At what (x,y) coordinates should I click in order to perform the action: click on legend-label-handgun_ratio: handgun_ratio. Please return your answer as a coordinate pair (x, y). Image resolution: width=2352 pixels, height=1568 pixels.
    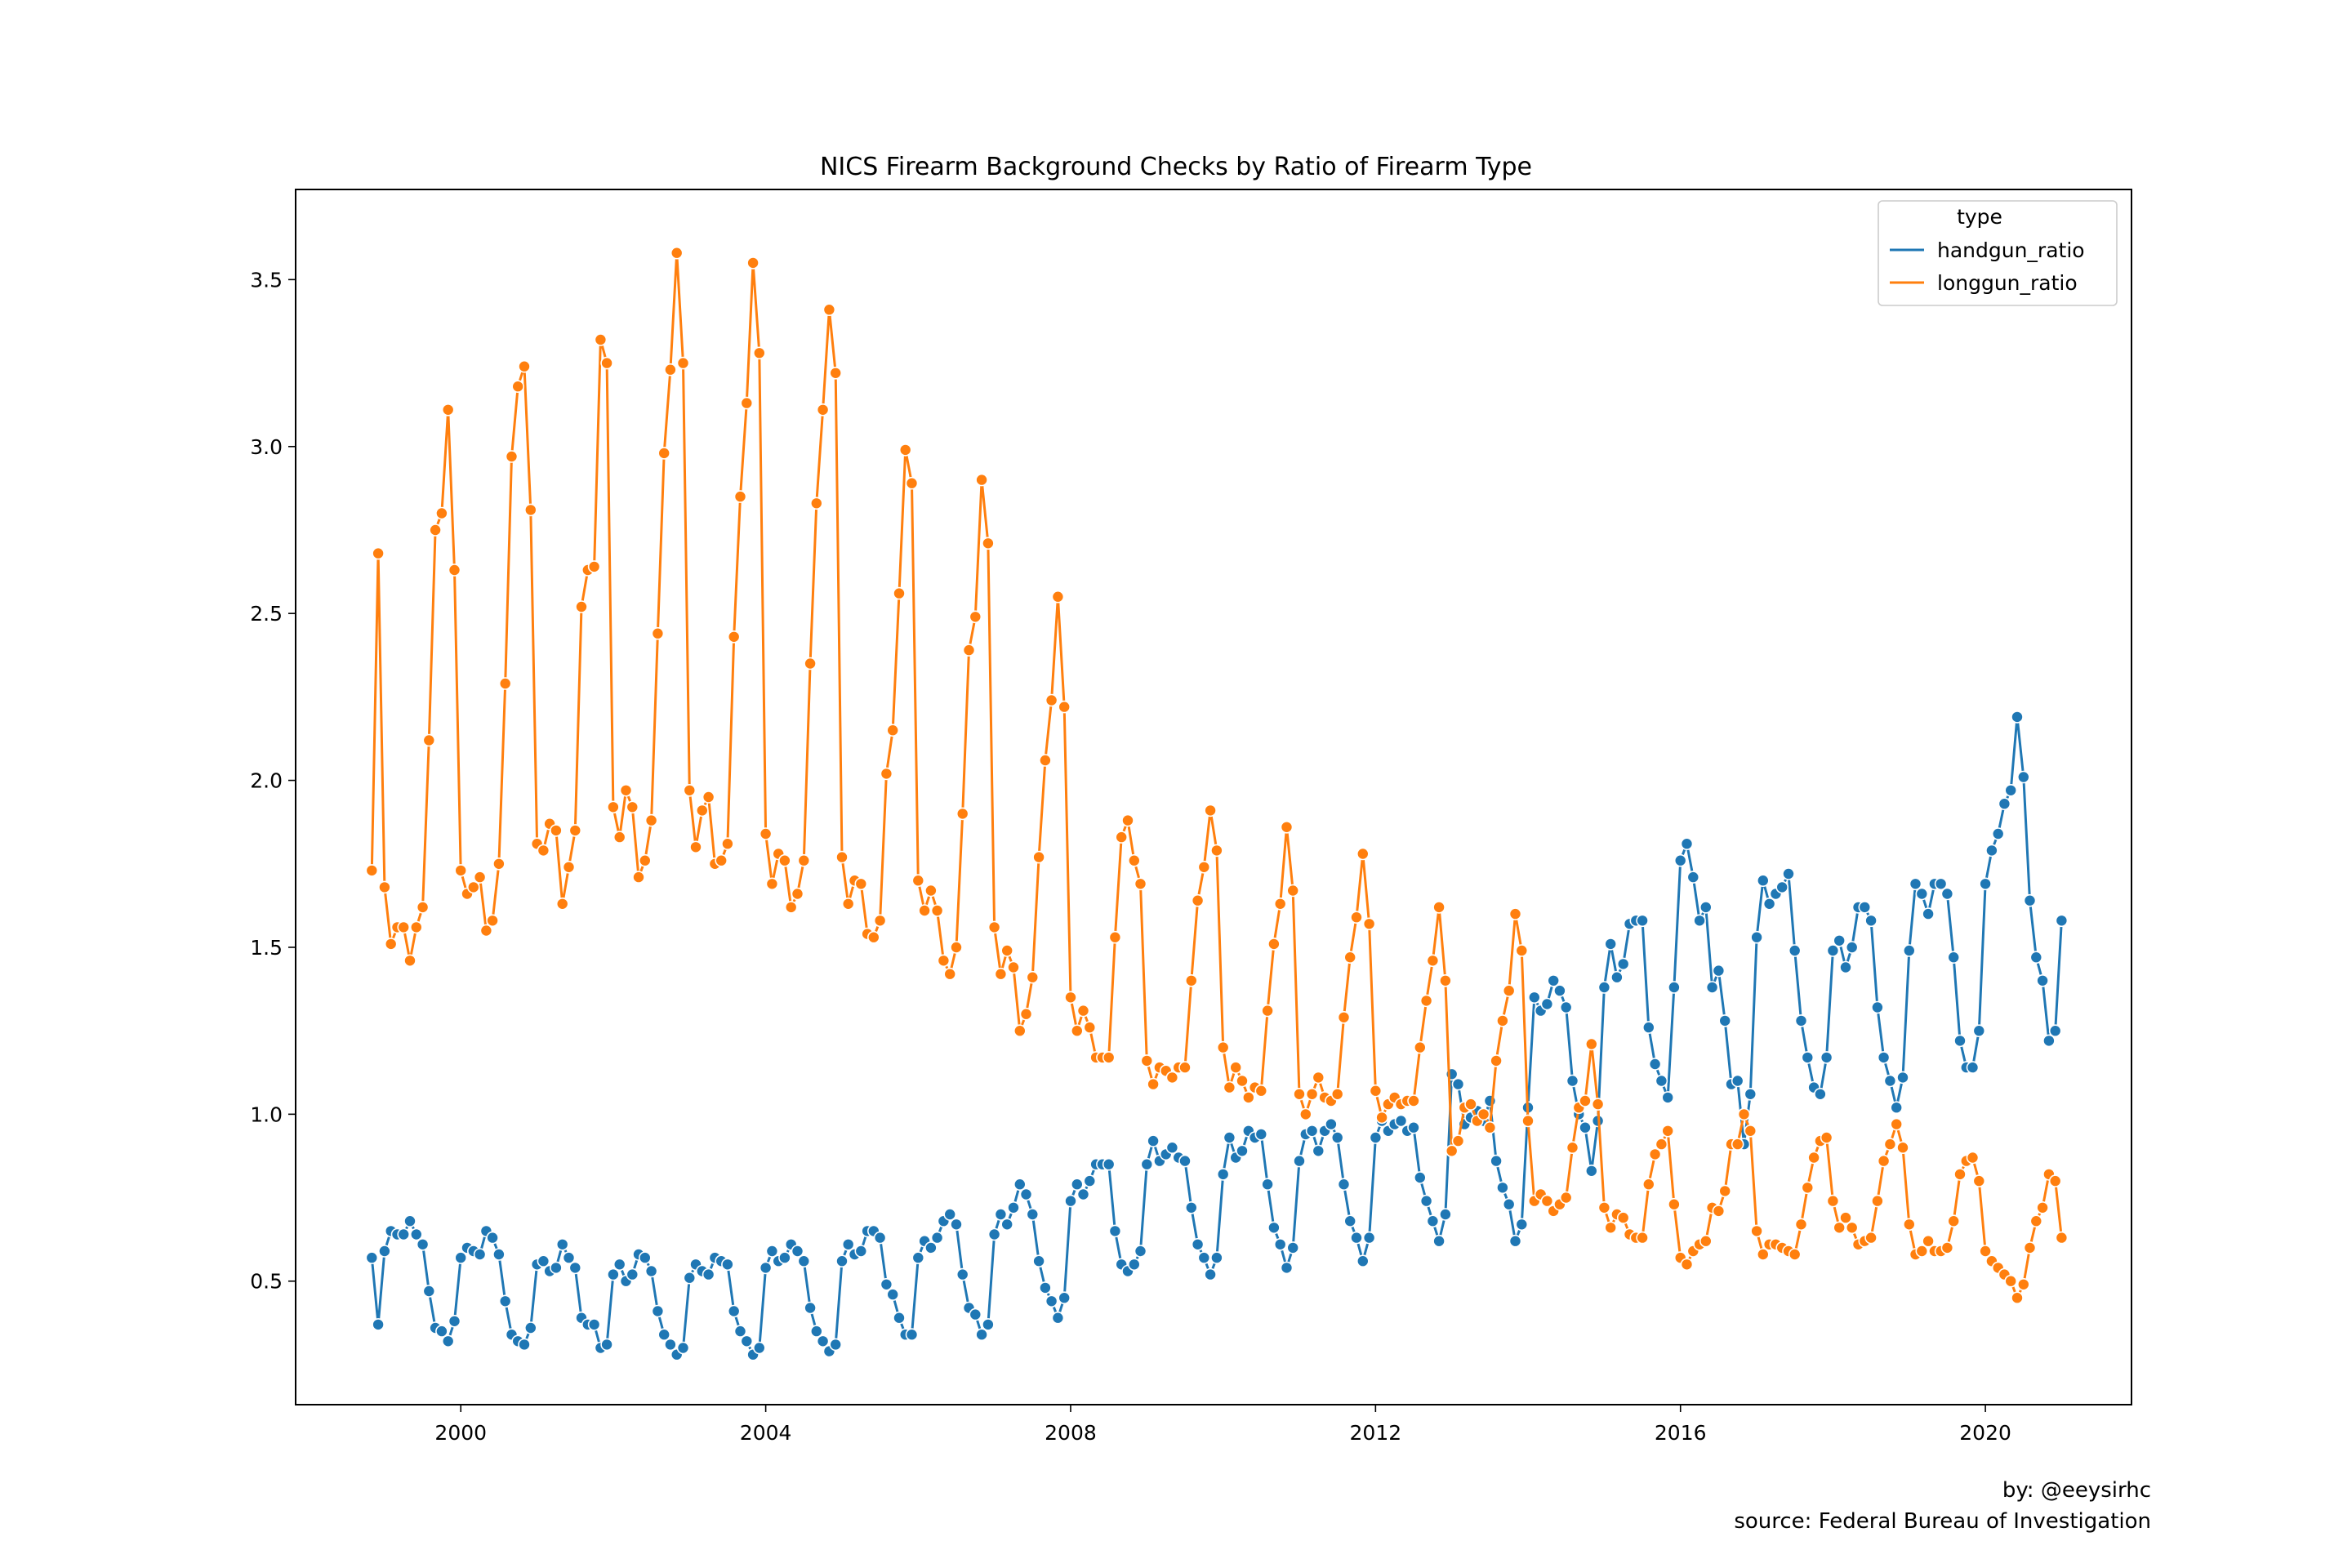
    Looking at the image, I should click on (2011, 250).